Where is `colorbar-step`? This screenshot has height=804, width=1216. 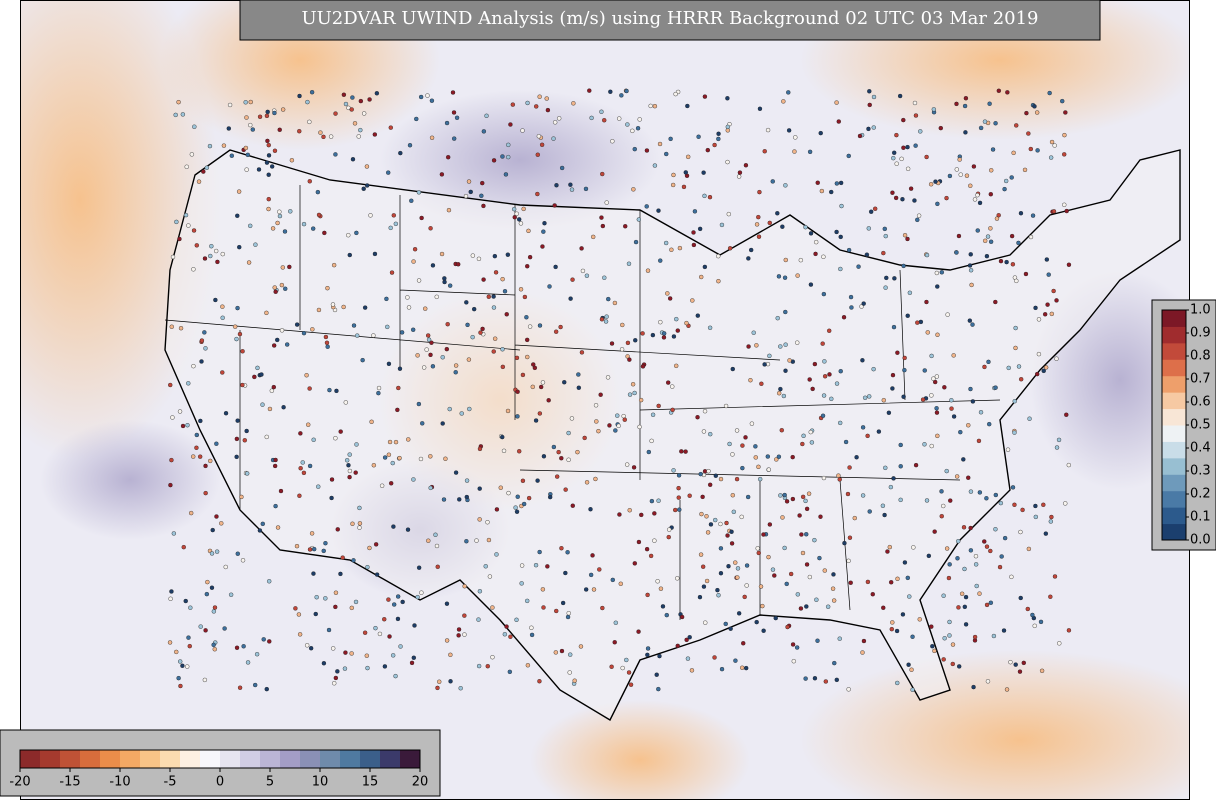
colorbar-step is located at coordinates (190, 759).